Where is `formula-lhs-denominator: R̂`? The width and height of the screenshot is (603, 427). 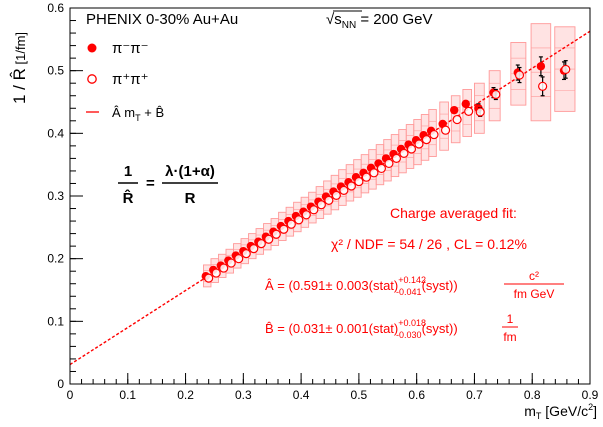
formula-lhs-denominator: R̂ is located at coordinates (128, 197).